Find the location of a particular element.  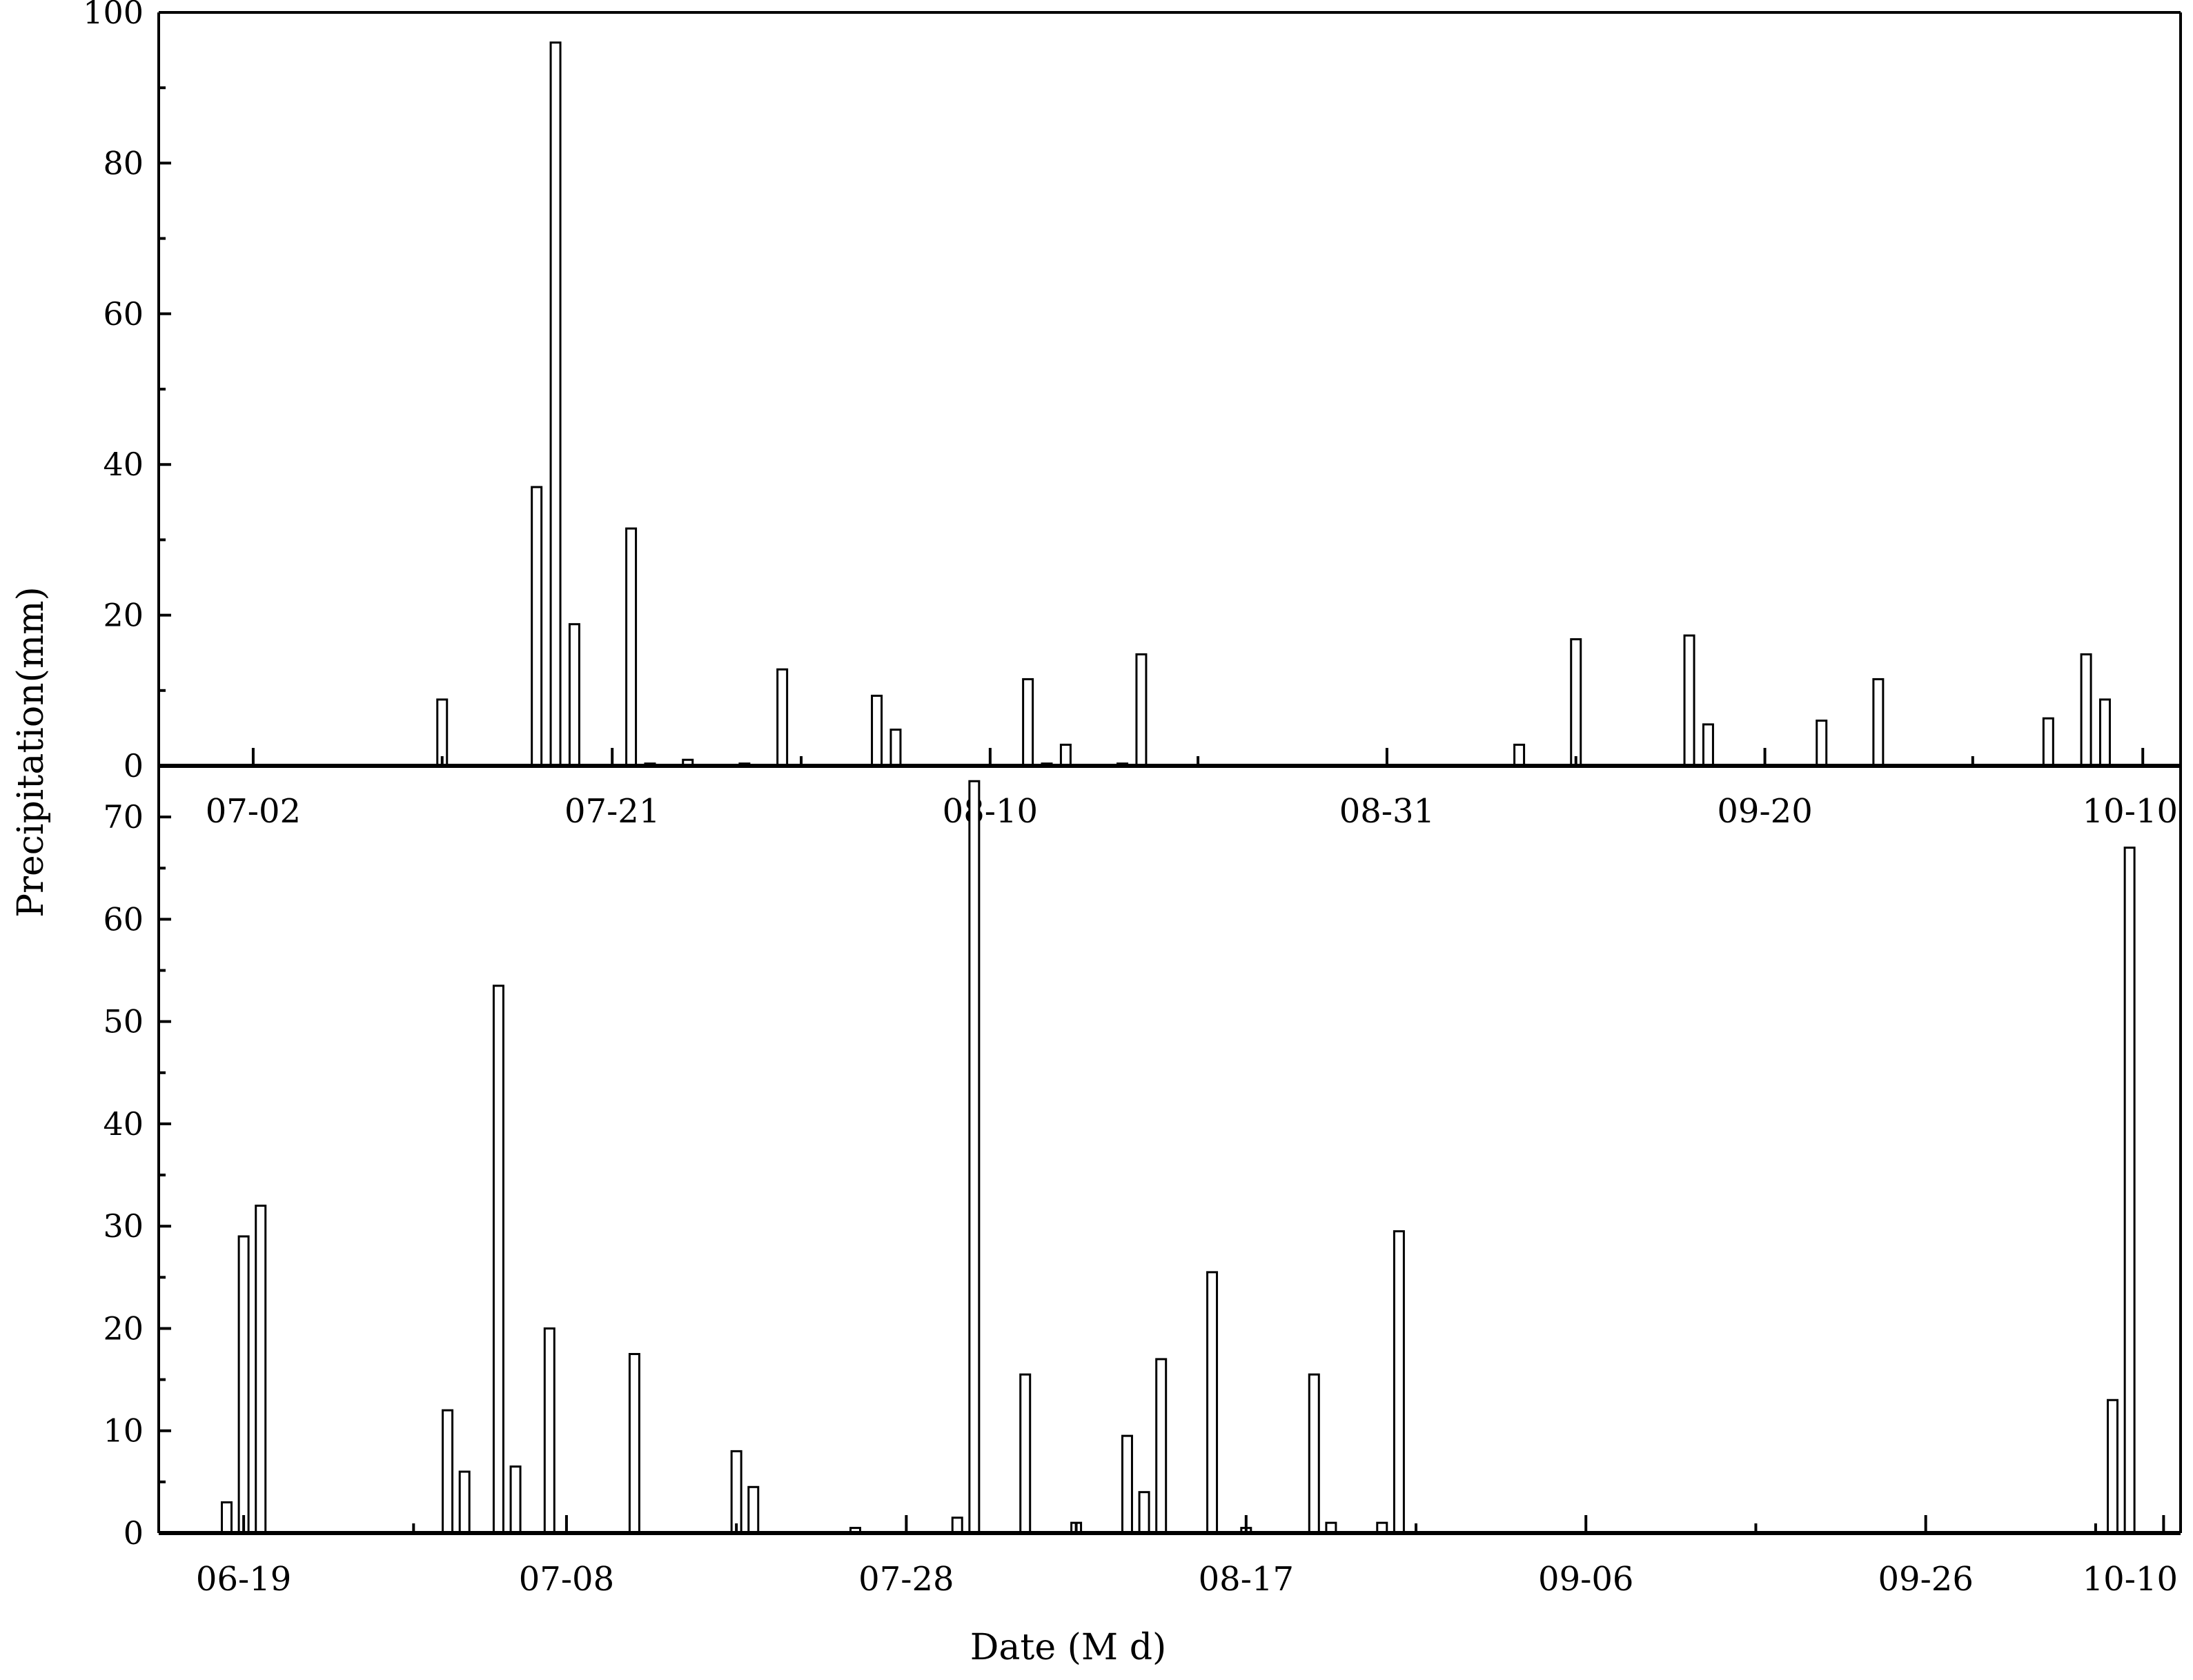

y-tick-label: 30 is located at coordinates (123, 1226).